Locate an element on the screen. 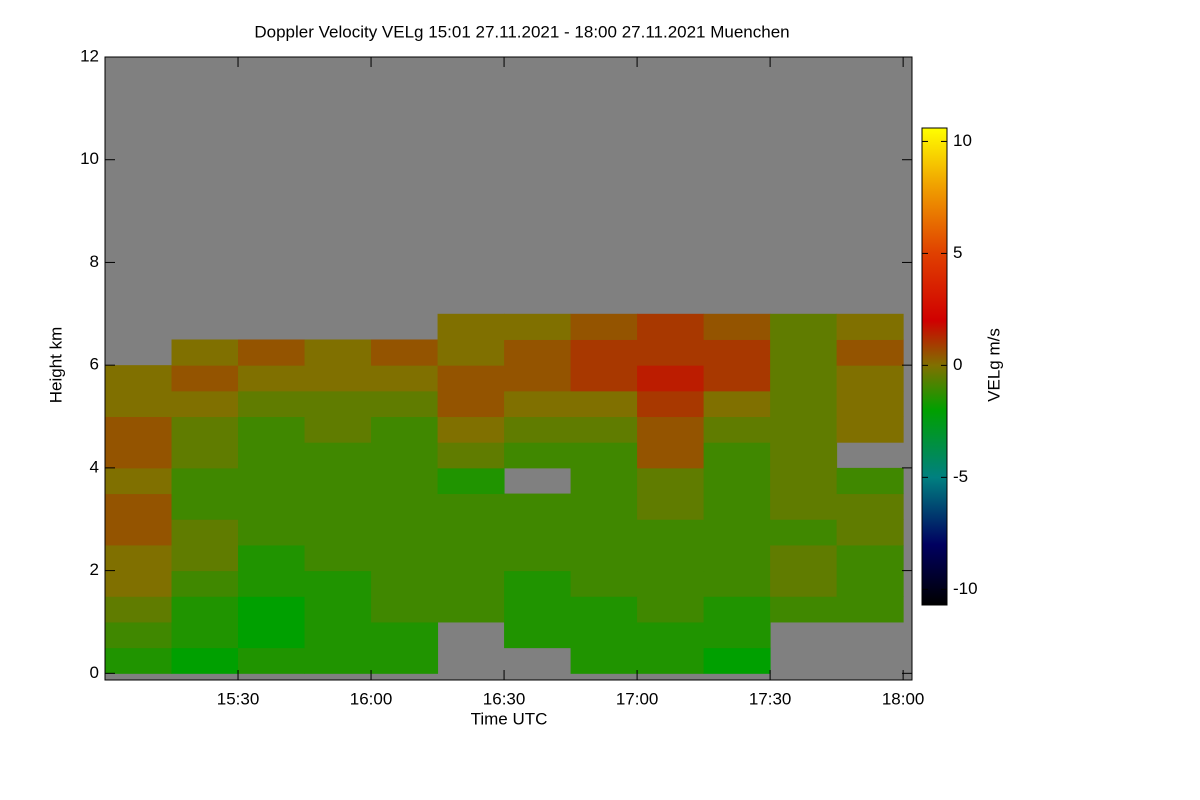 The image size is (1200, 800). colorbar-tick-label: 10 is located at coordinates (962, 140).